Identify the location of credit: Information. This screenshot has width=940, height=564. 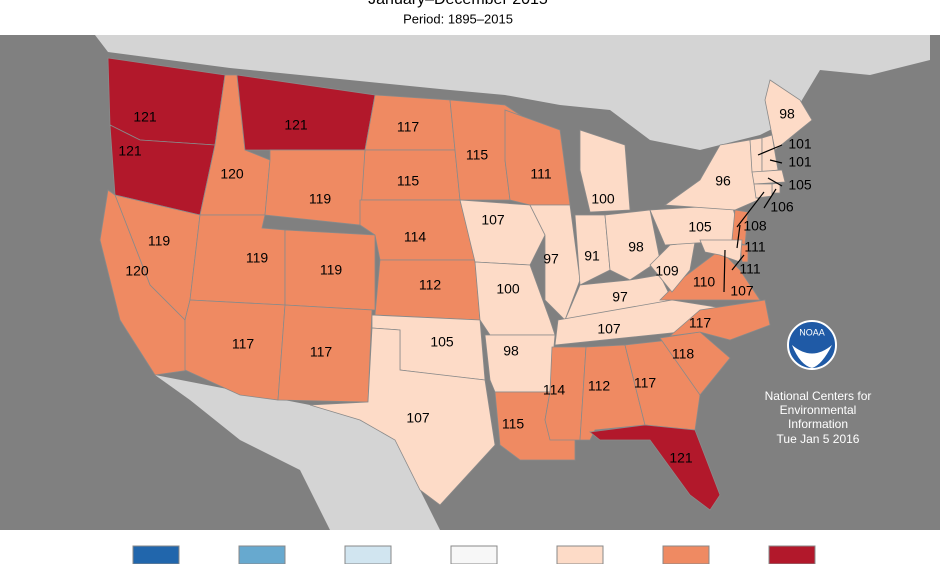
(818, 424).